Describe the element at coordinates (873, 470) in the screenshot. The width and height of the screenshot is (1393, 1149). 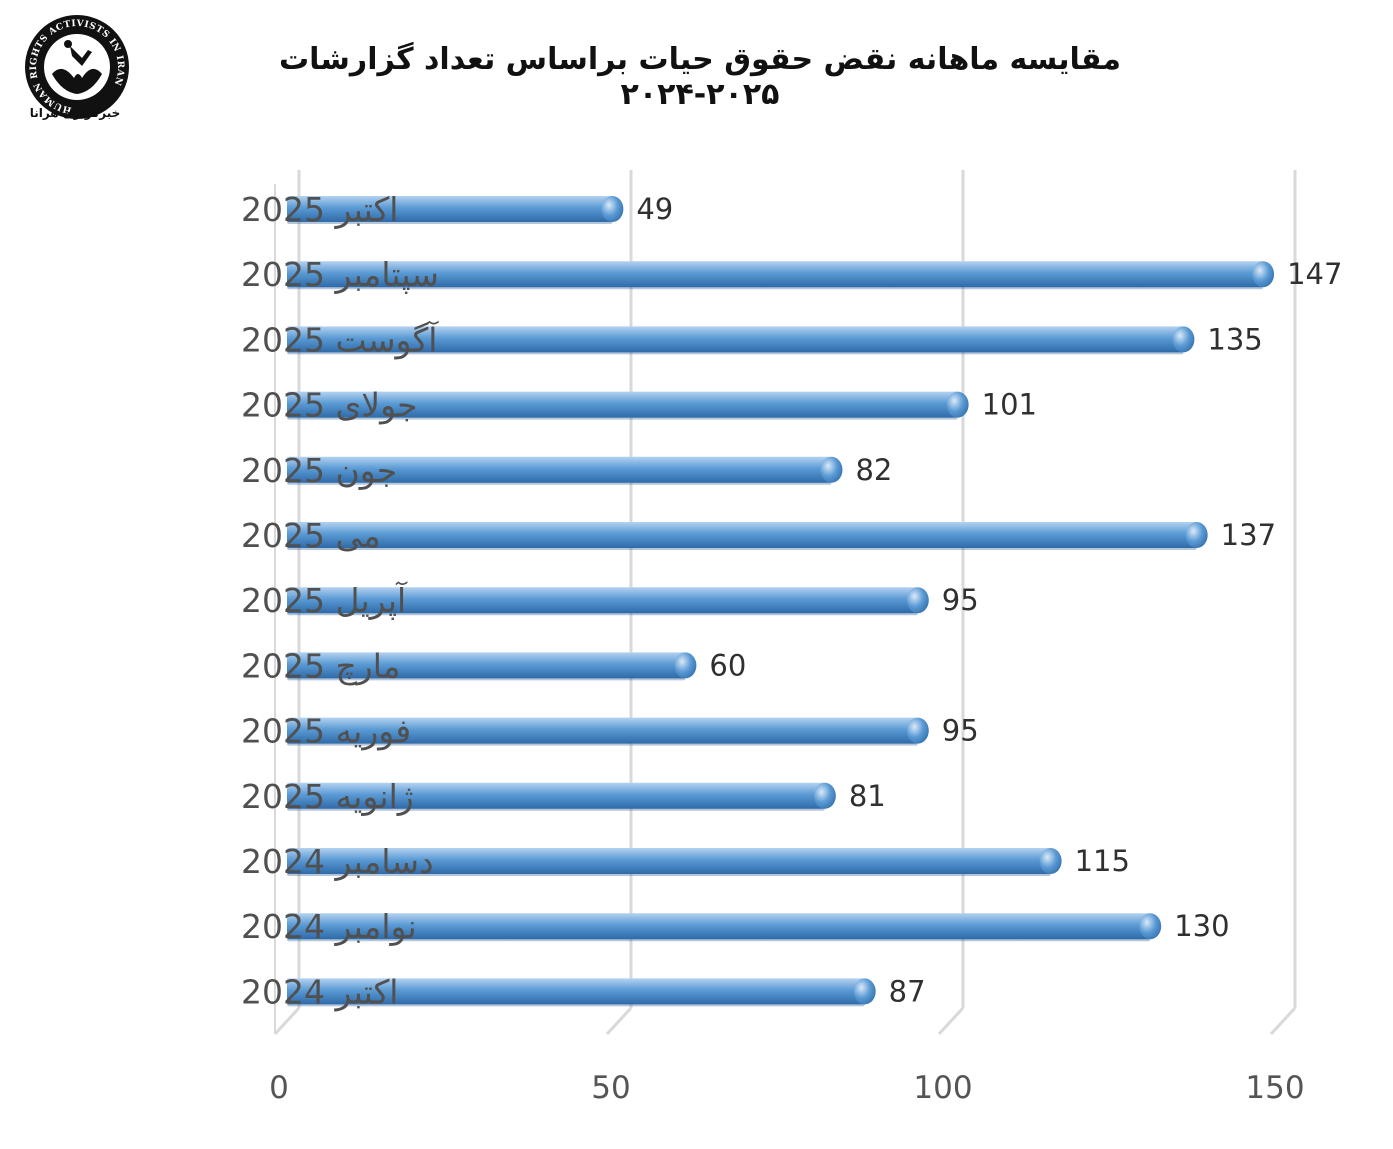
I see `data-label: 82` at that location.